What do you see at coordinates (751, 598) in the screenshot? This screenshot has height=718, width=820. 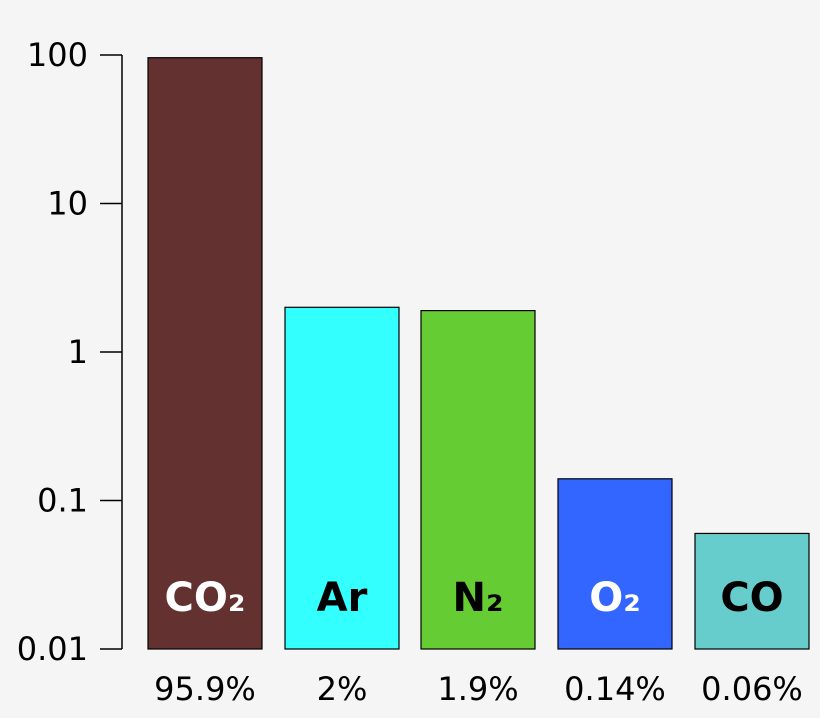 I see `bar-category-label: CO` at bounding box center [751, 598].